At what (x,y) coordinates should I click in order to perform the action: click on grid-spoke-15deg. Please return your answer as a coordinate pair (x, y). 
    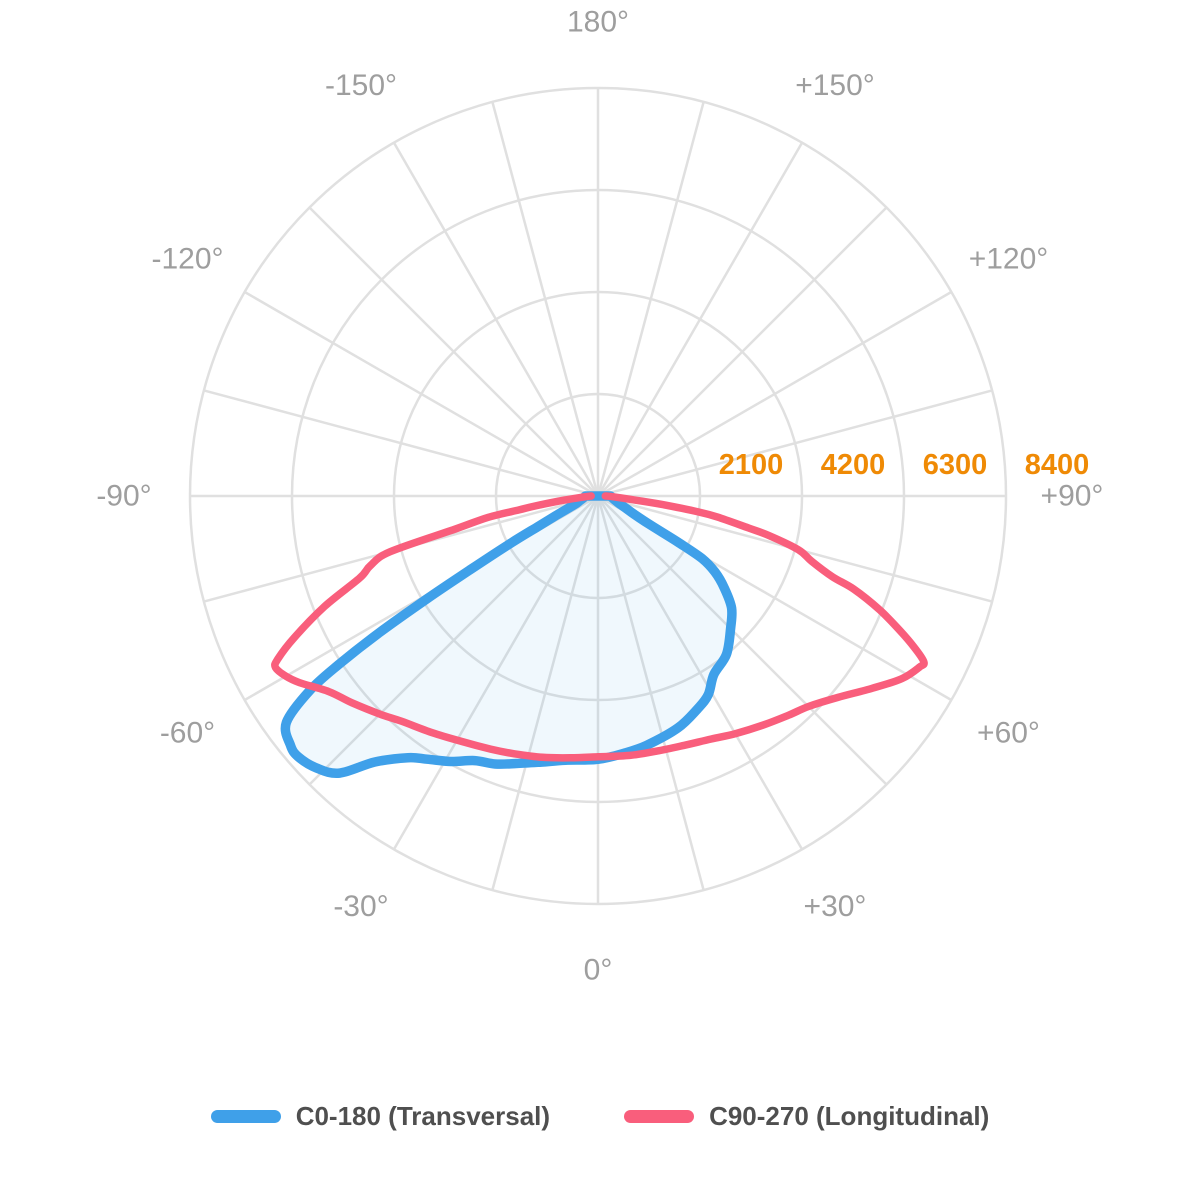
    Looking at the image, I should click on (650, 693).